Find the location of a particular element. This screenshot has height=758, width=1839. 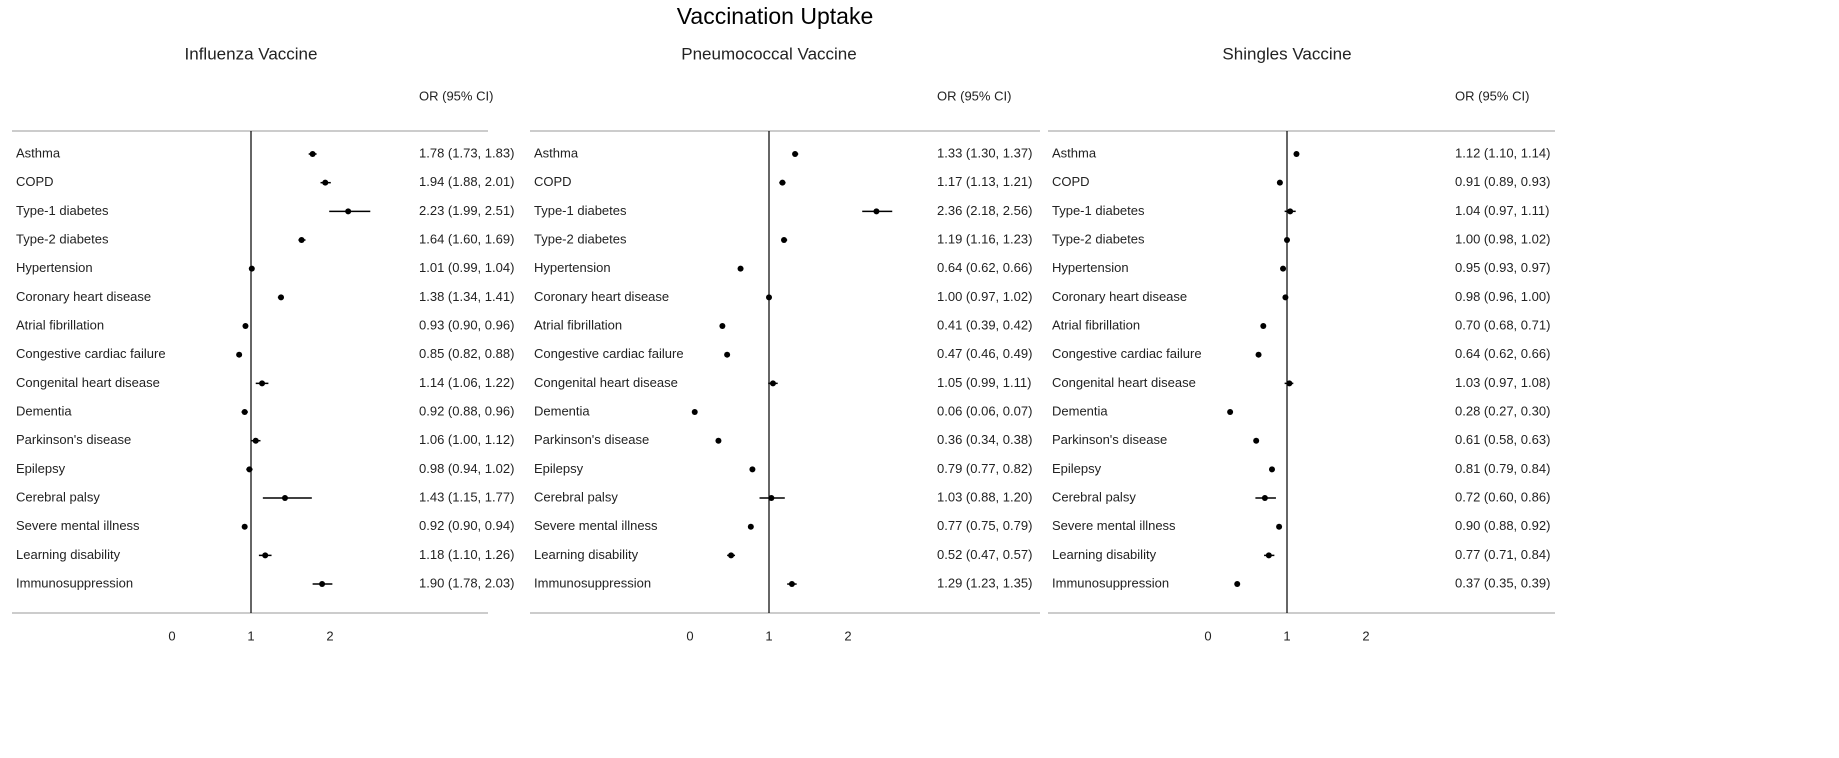

value-label: 0.92 (0.88, 0.96) is located at coordinates (466, 410).